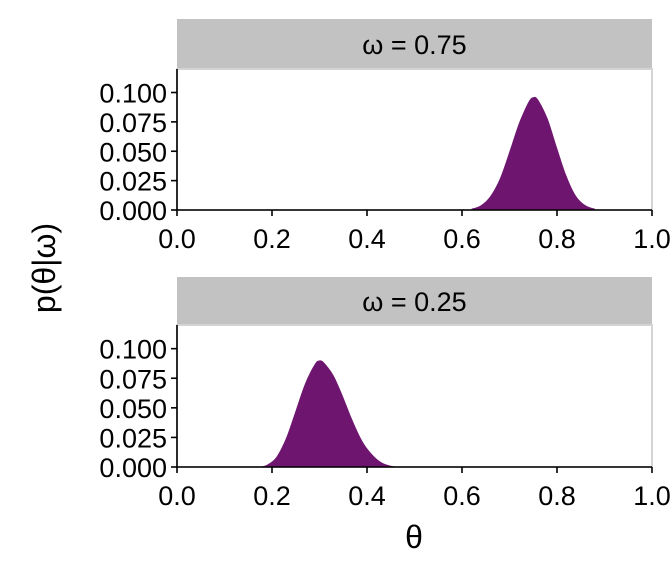 This screenshot has height=576, width=672. I want to click on x-axis-label: θ, so click(414, 537).